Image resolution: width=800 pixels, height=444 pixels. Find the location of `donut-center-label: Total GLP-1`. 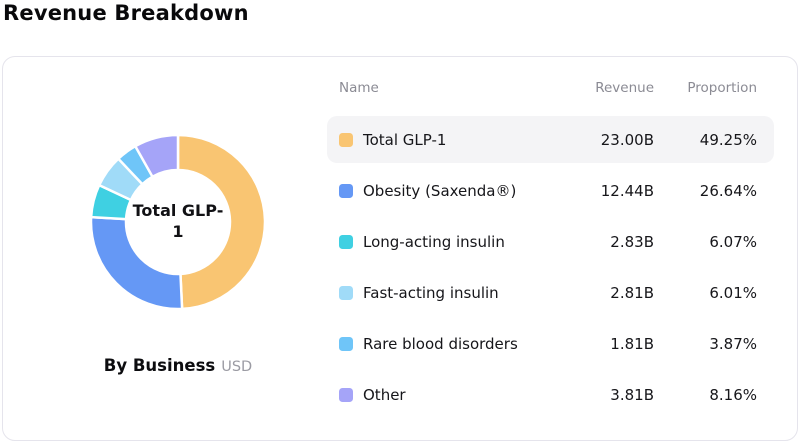

donut-center-label: Total GLP-1 is located at coordinates (178, 221).